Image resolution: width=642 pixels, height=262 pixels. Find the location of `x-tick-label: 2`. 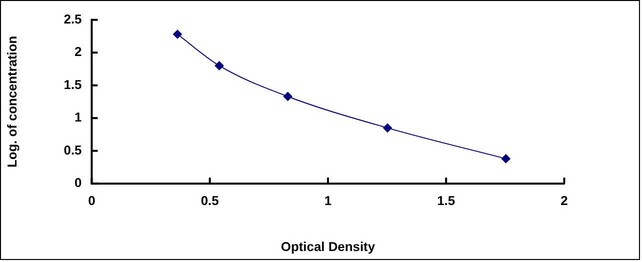

x-tick-label: 2 is located at coordinates (564, 200).